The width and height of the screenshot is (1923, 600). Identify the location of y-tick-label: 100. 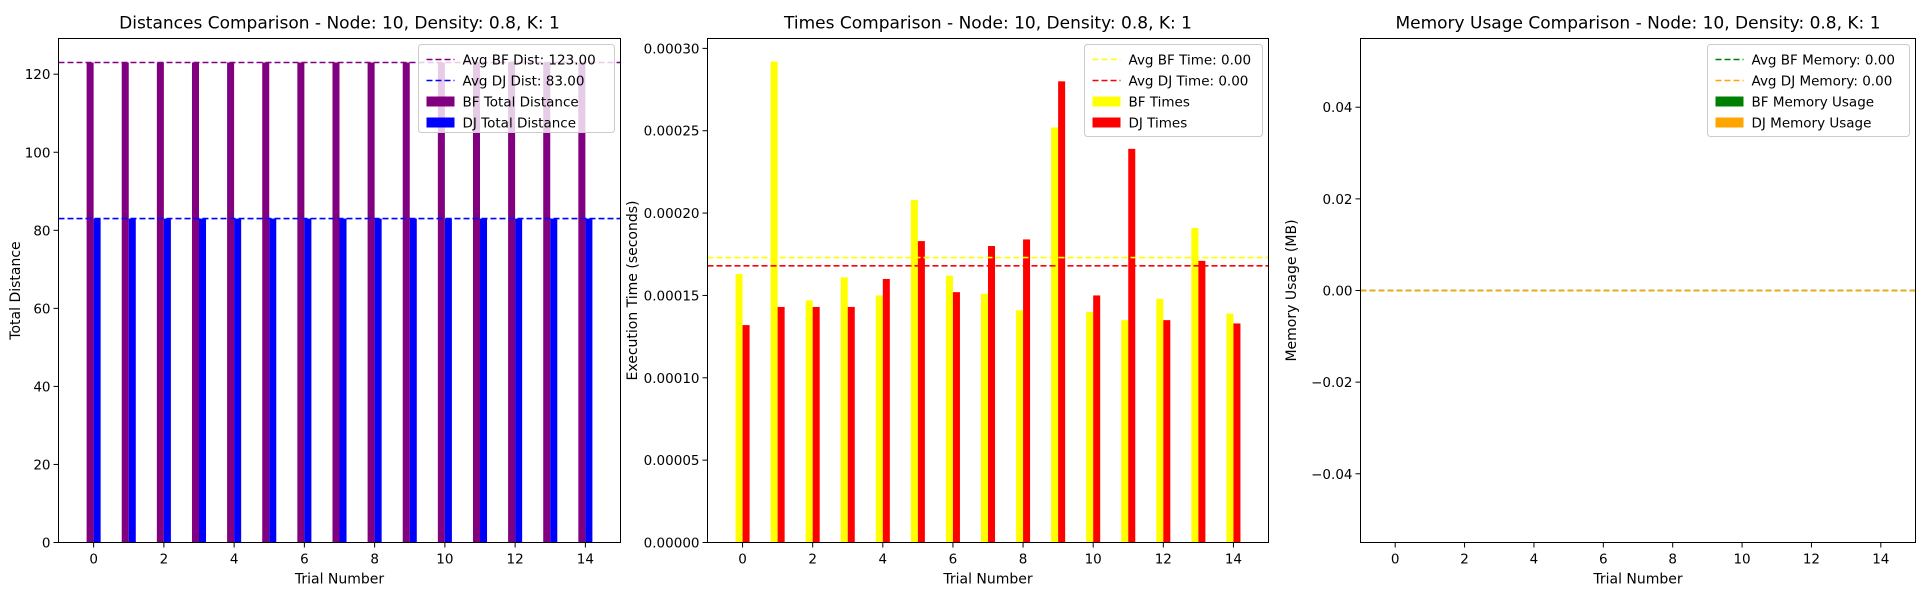
(38, 153).